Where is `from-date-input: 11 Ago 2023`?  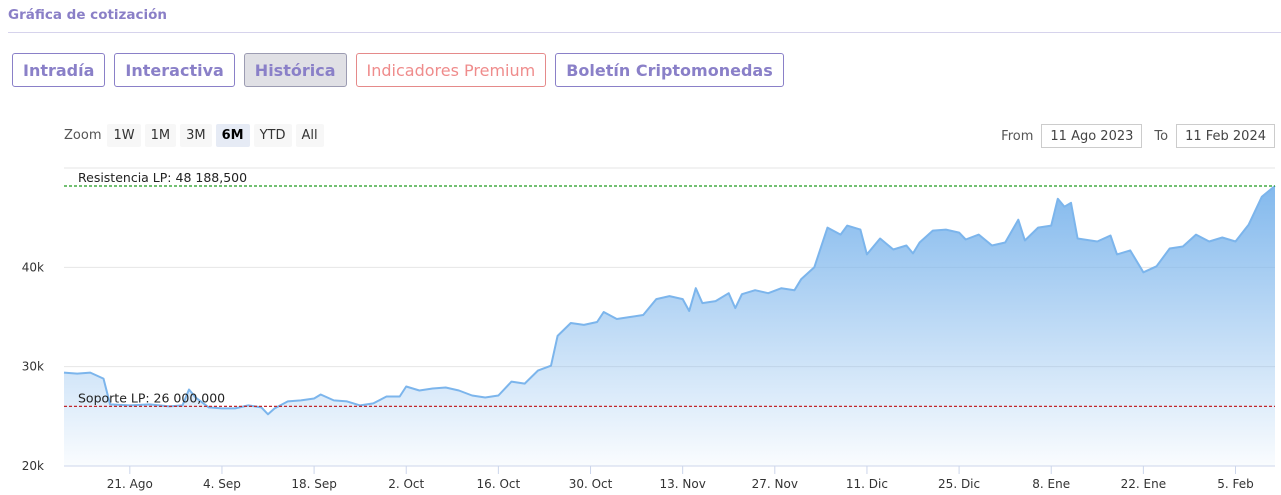
from-date-input: 11 Ago 2023 is located at coordinates (1092, 136).